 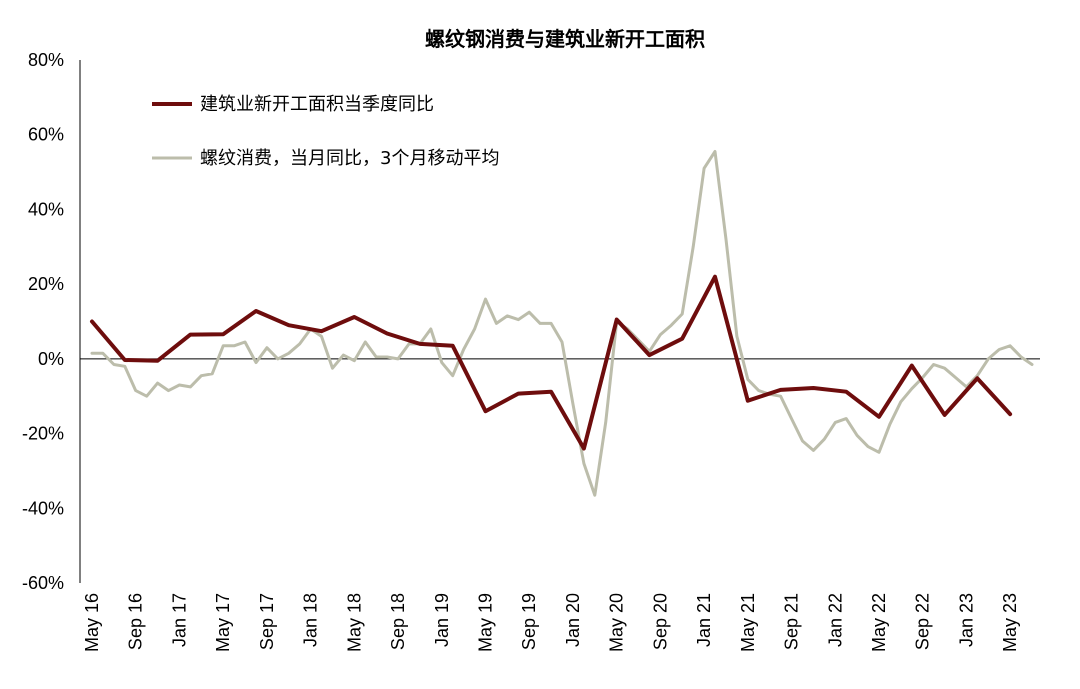 What do you see at coordinates (879, 622) in the screenshot?
I see `x-tick-label: May 22` at bounding box center [879, 622].